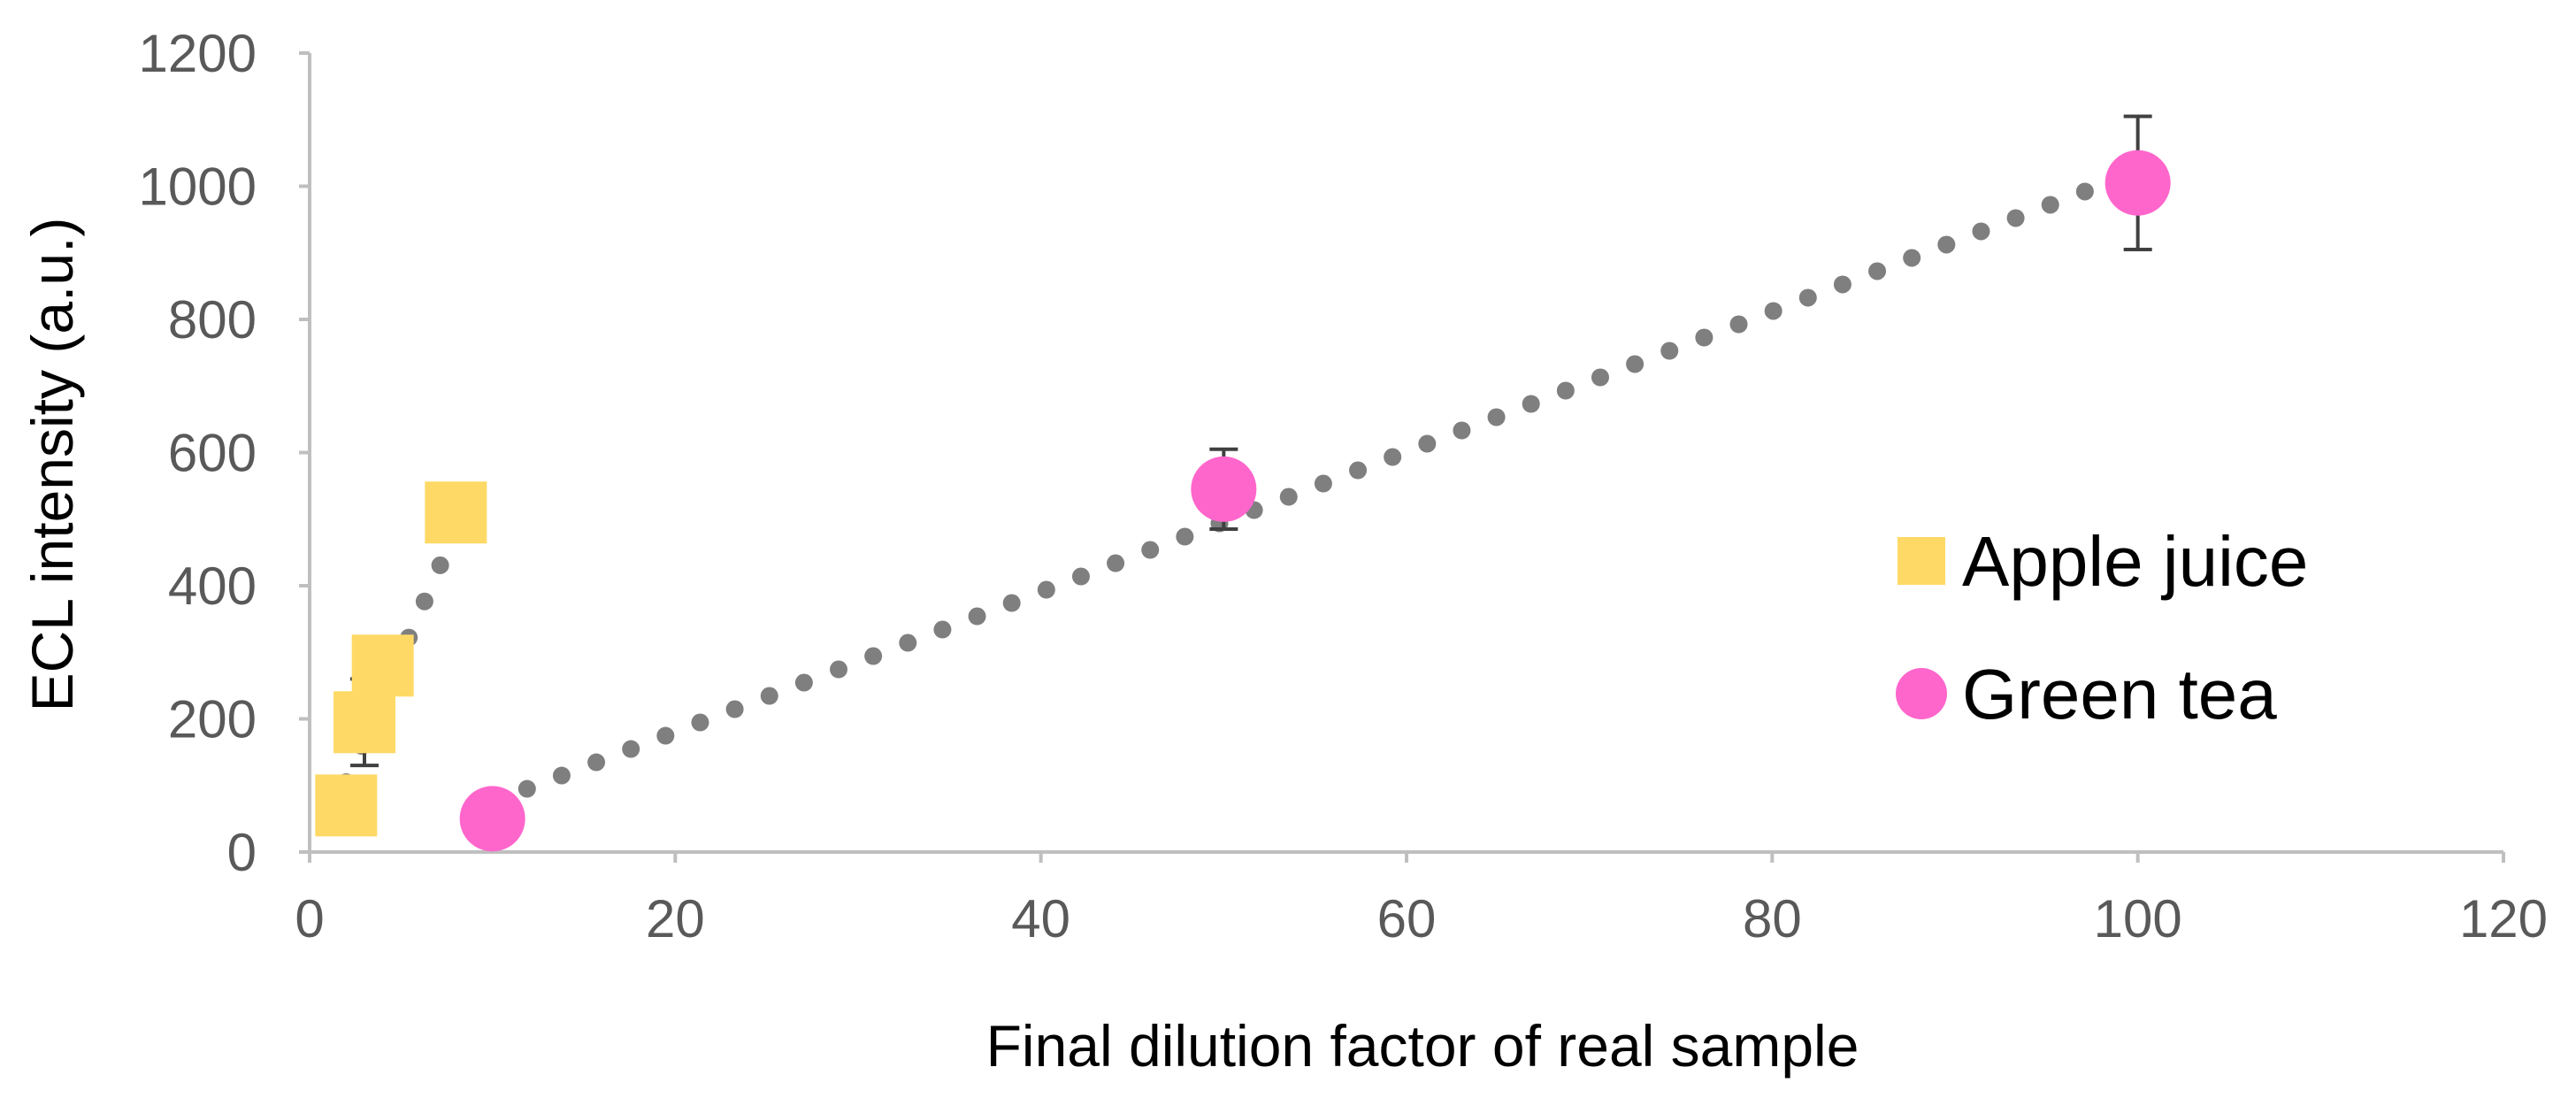 The width and height of the screenshot is (2576, 1098). What do you see at coordinates (212, 453) in the screenshot?
I see `y-tick-label: 600` at bounding box center [212, 453].